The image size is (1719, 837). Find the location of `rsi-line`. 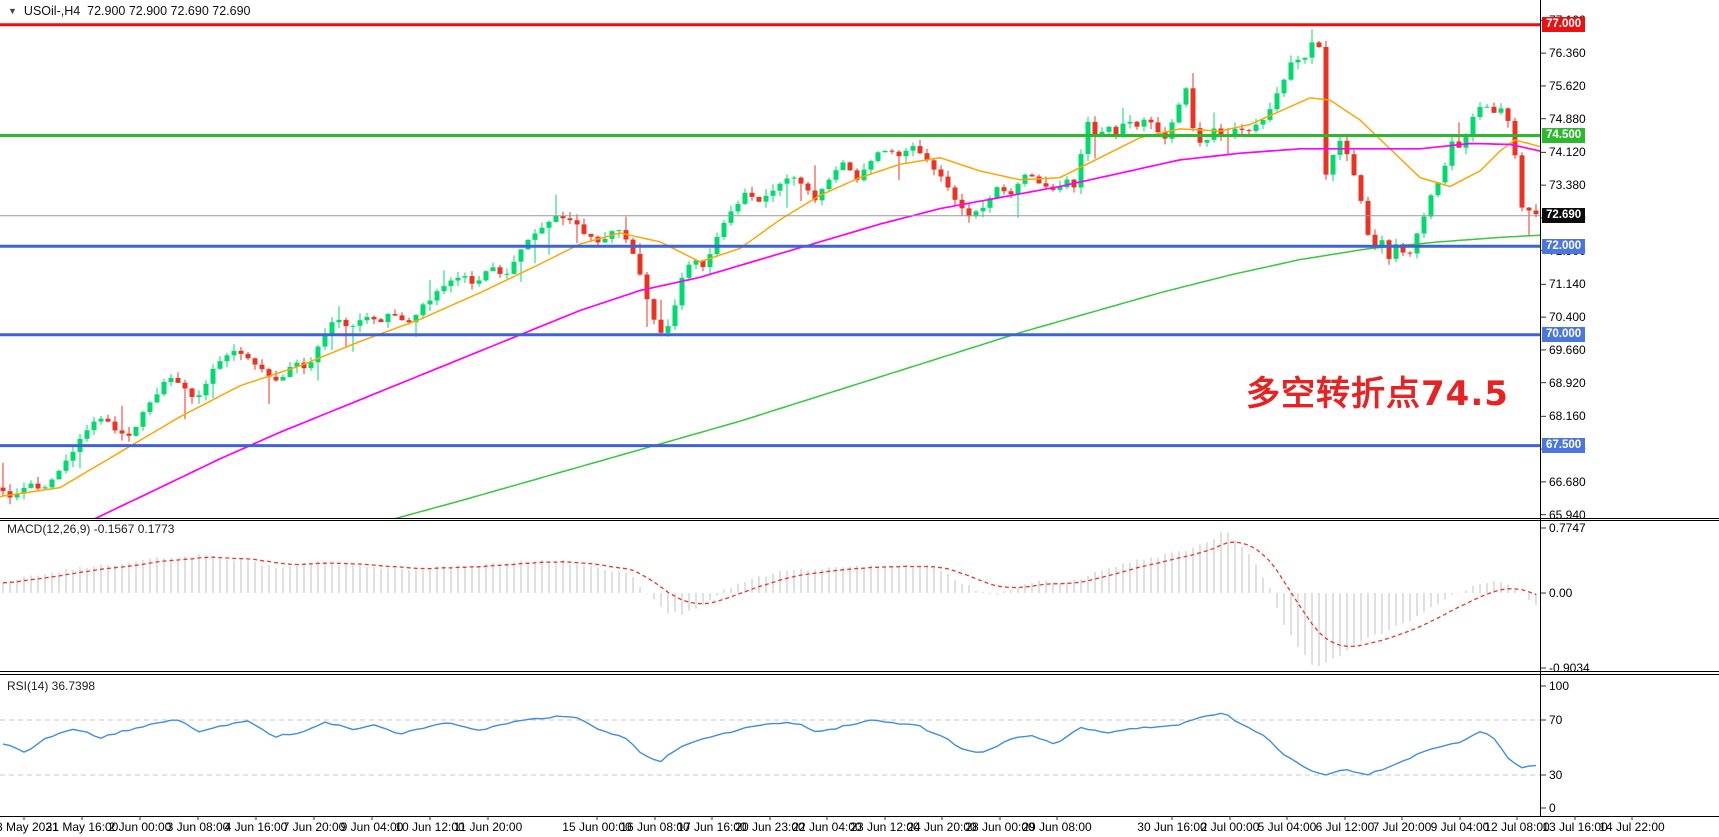

rsi-line is located at coordinates (769, 744).